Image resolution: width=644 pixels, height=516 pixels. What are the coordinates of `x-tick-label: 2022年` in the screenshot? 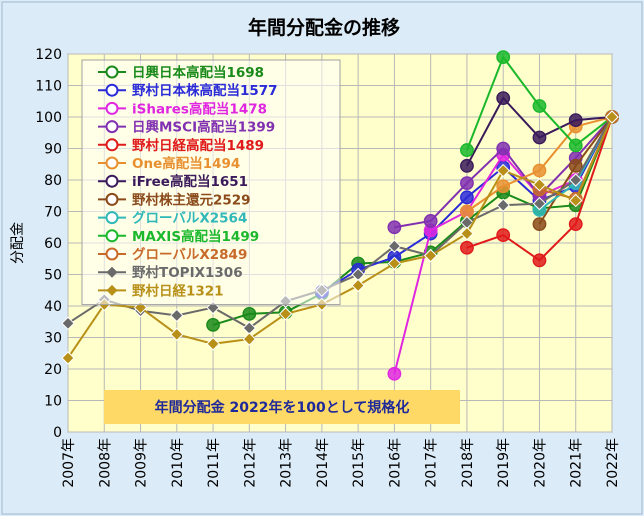 It's located at (613, 463).